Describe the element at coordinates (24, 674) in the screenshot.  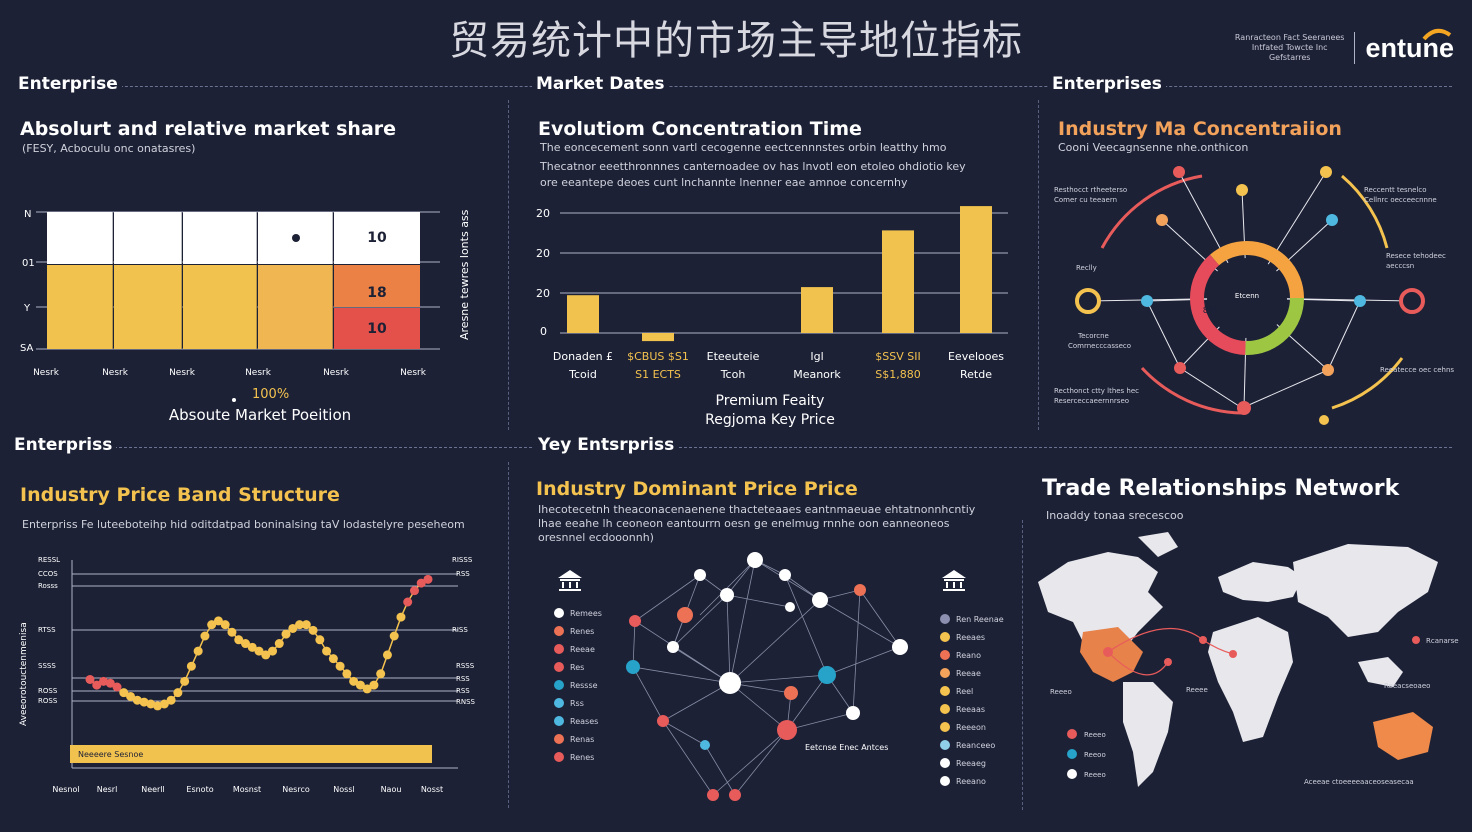
I see `y-axis-label: Aveeorotouctenmenisa` at that location.